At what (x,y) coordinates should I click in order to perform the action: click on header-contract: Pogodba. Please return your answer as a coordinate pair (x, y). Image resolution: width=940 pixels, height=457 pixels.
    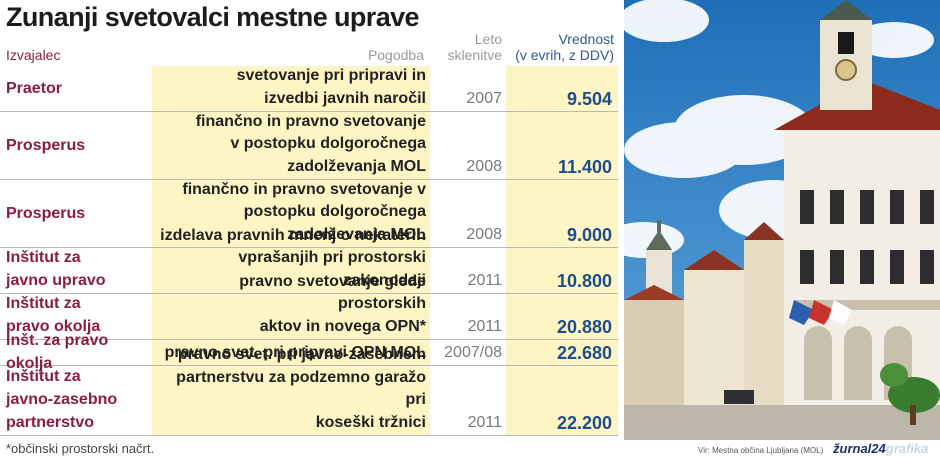
    Looking at the image, I should click on (395, 55).